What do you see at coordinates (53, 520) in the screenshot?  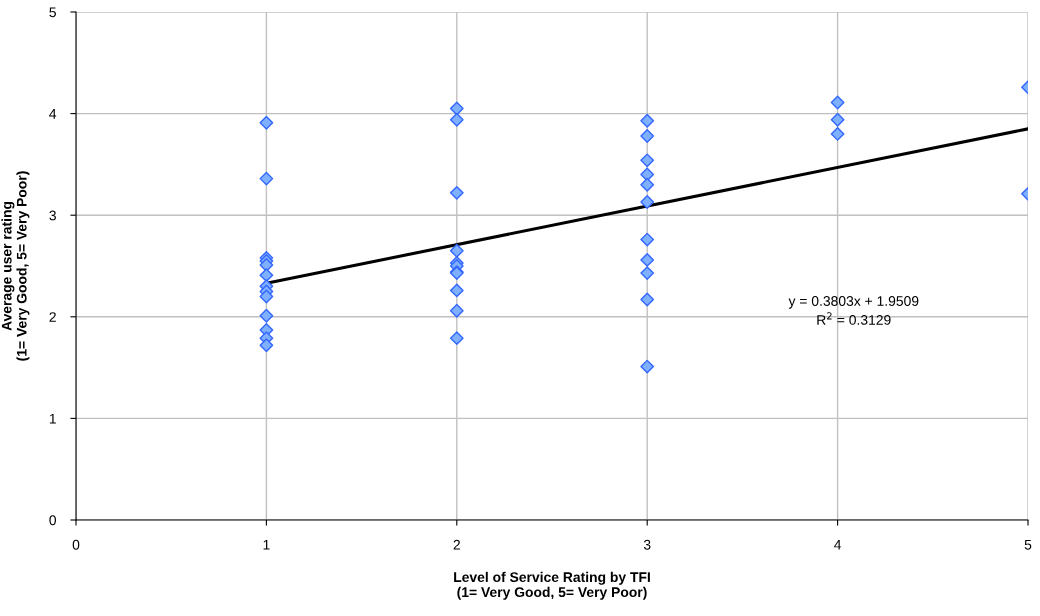 I see `y-tick-label: 0` at bounding box center [53, 520].